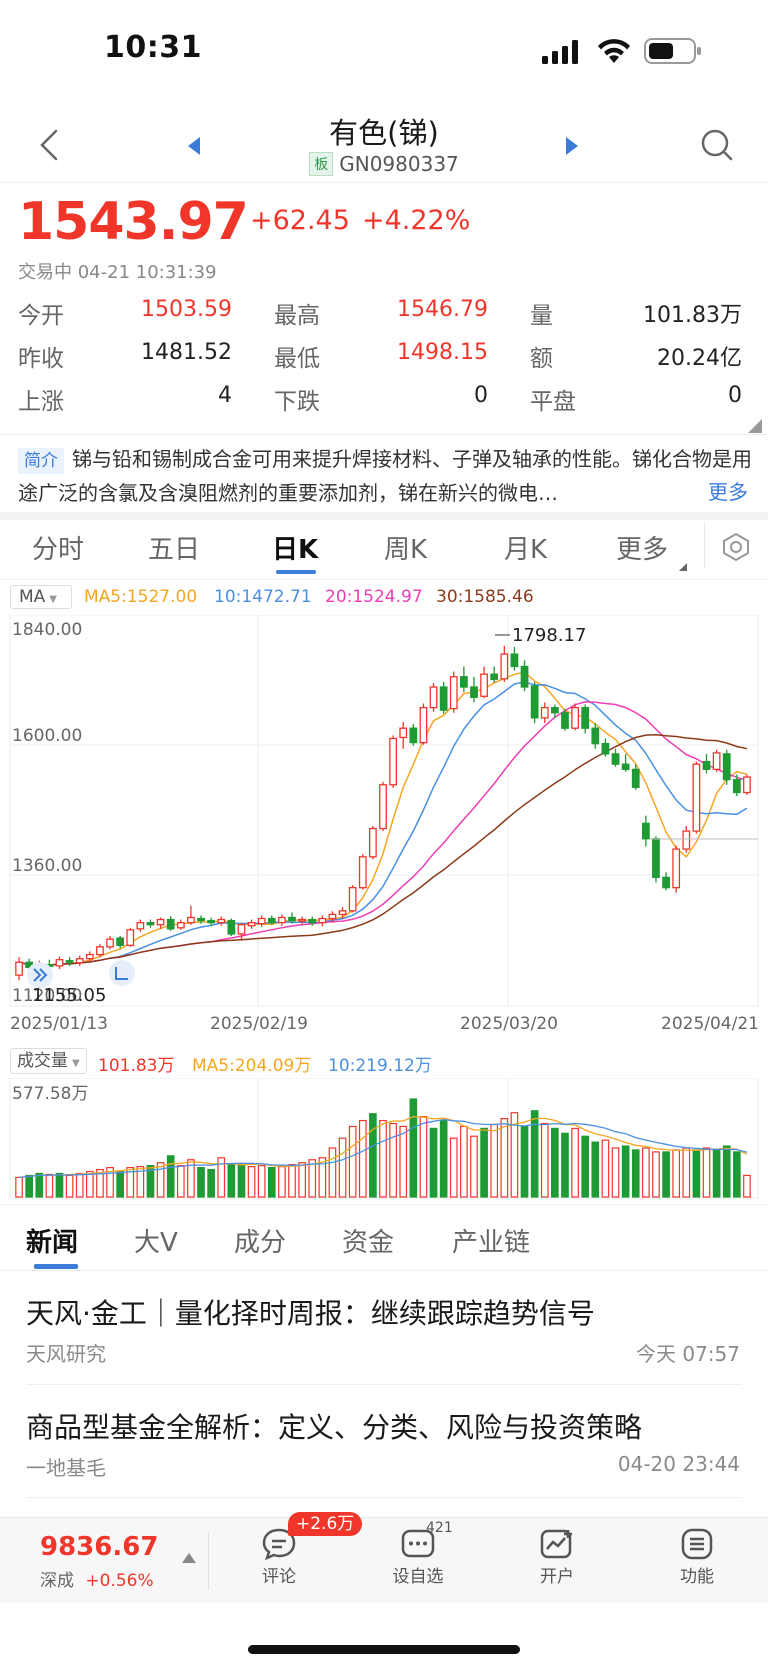 Image resolution: width=768 pixels, height=1665 pixels. Describe the element at coordinates (58, 550) in the screenshot. I see `tab-intraday: 分时` at that location.